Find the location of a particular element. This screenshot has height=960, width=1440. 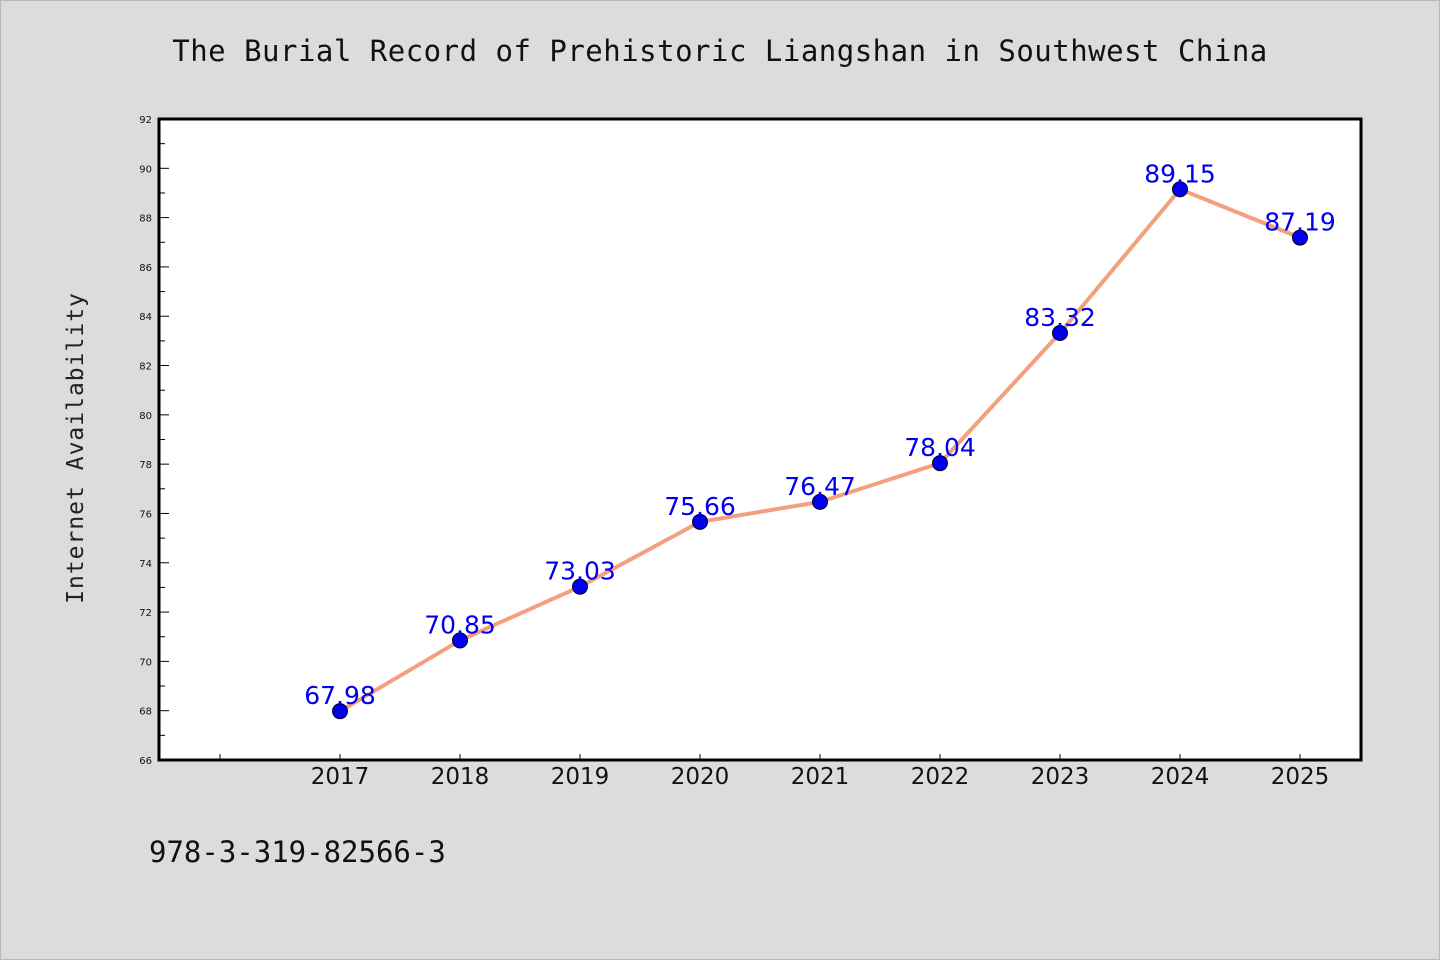

x-tick-label: 2022 is located at coordinates (940, 777).